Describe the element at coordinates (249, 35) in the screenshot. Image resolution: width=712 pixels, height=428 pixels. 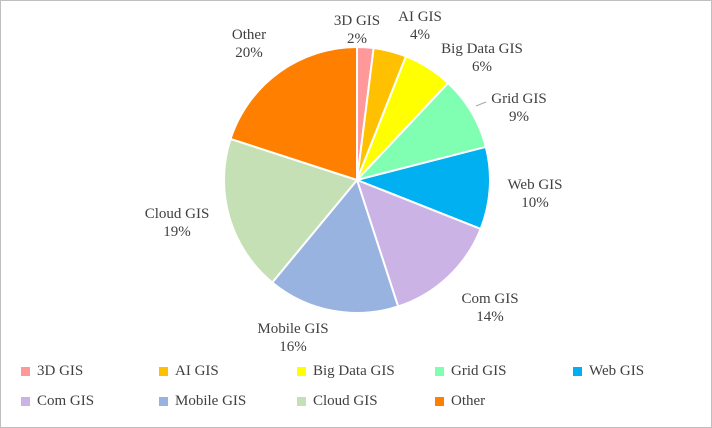
I see `slice-label-name: Other` at that location.